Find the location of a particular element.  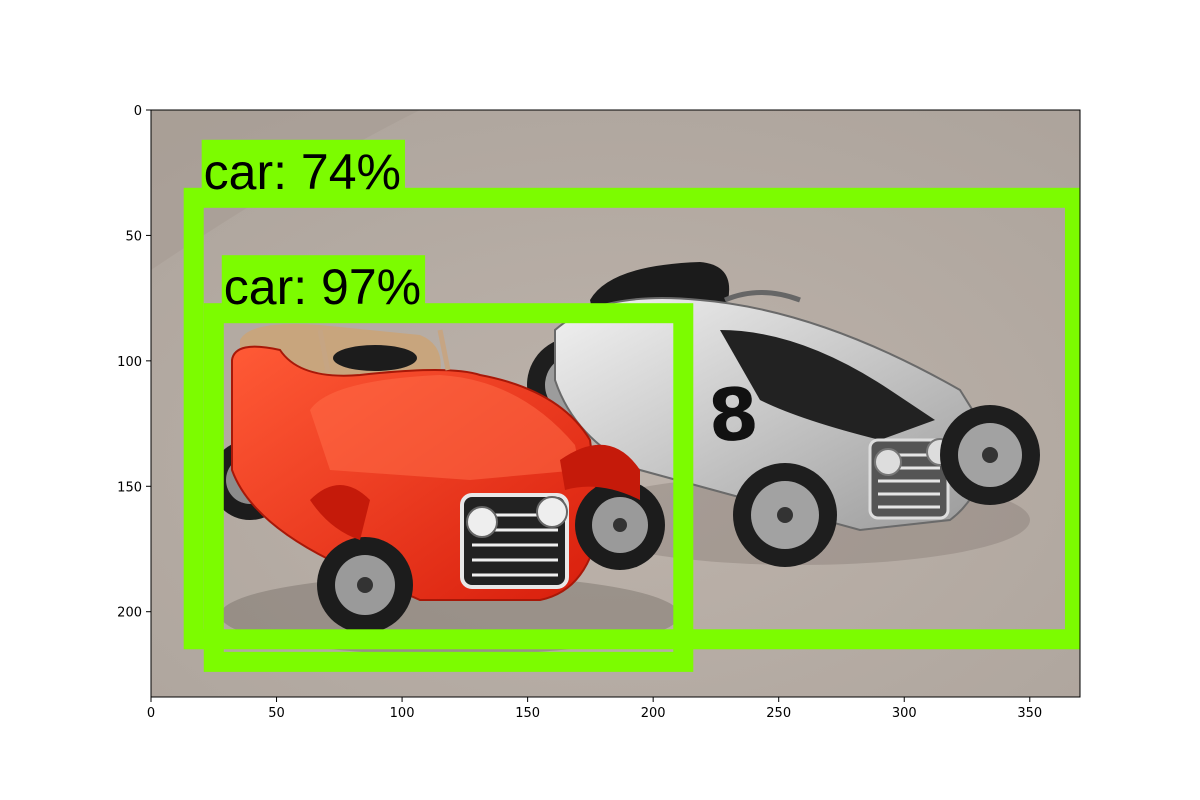

detection-label: car: 97% is located at coordinates (322, 287).